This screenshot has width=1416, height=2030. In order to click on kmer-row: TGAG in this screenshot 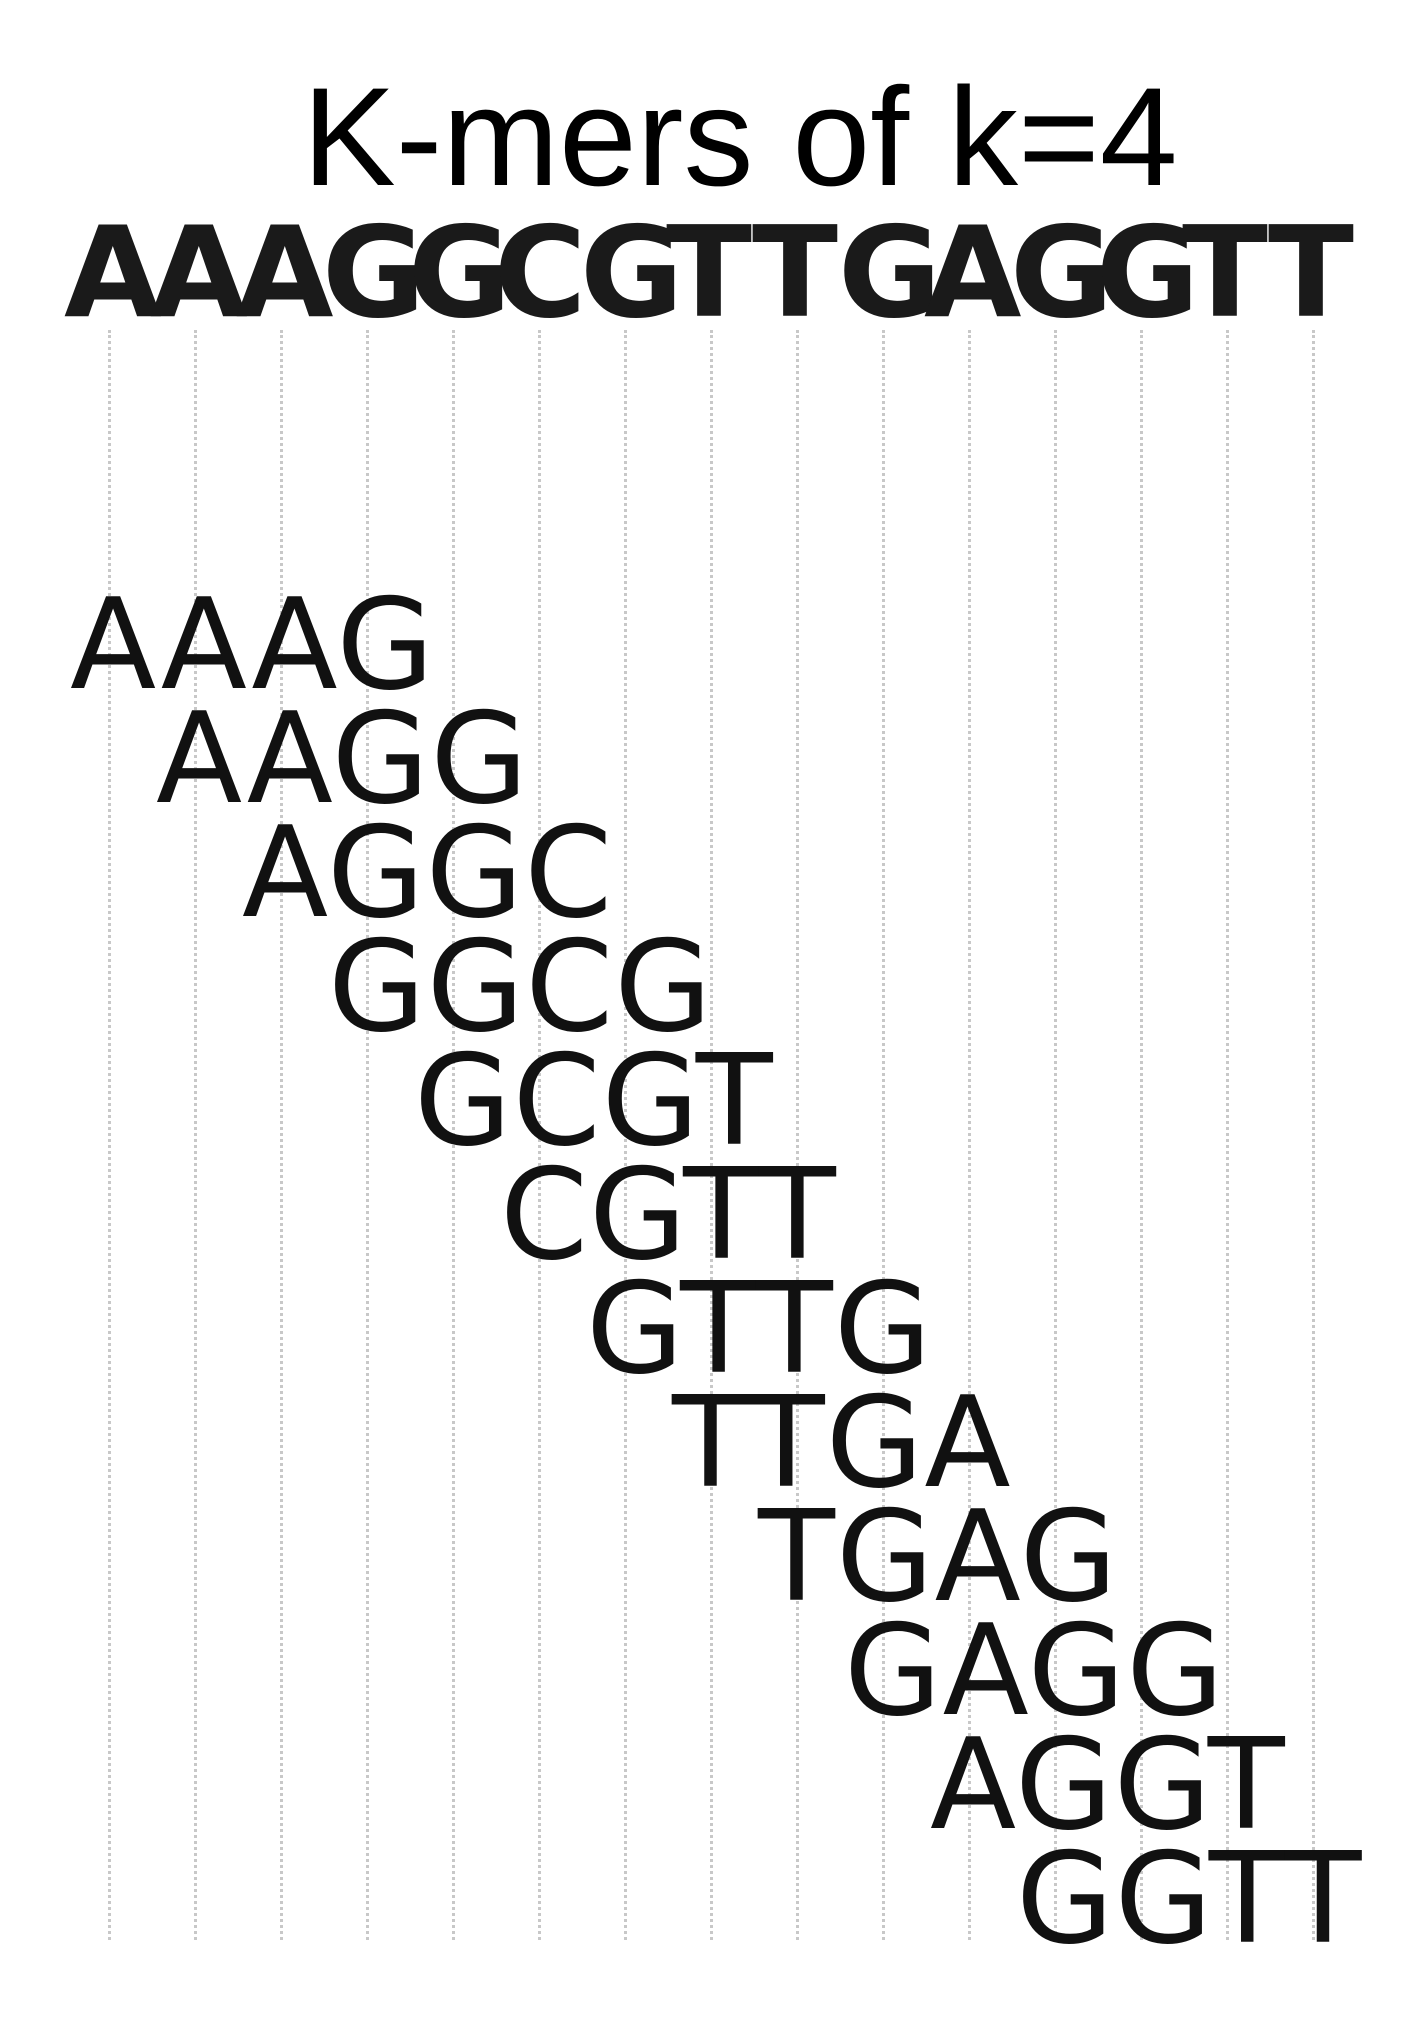, I will do `click(938, 1556)`.